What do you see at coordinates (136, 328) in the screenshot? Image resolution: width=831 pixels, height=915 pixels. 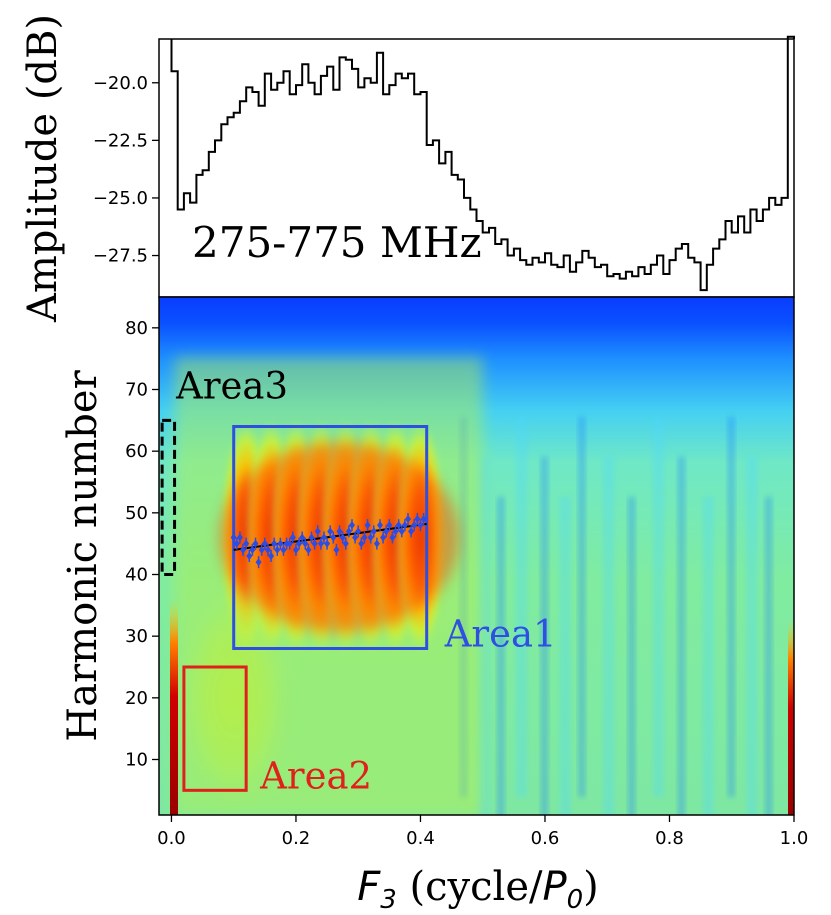 I see `heatmap-y-tick-label: 80` at bounding box center [136, 328].